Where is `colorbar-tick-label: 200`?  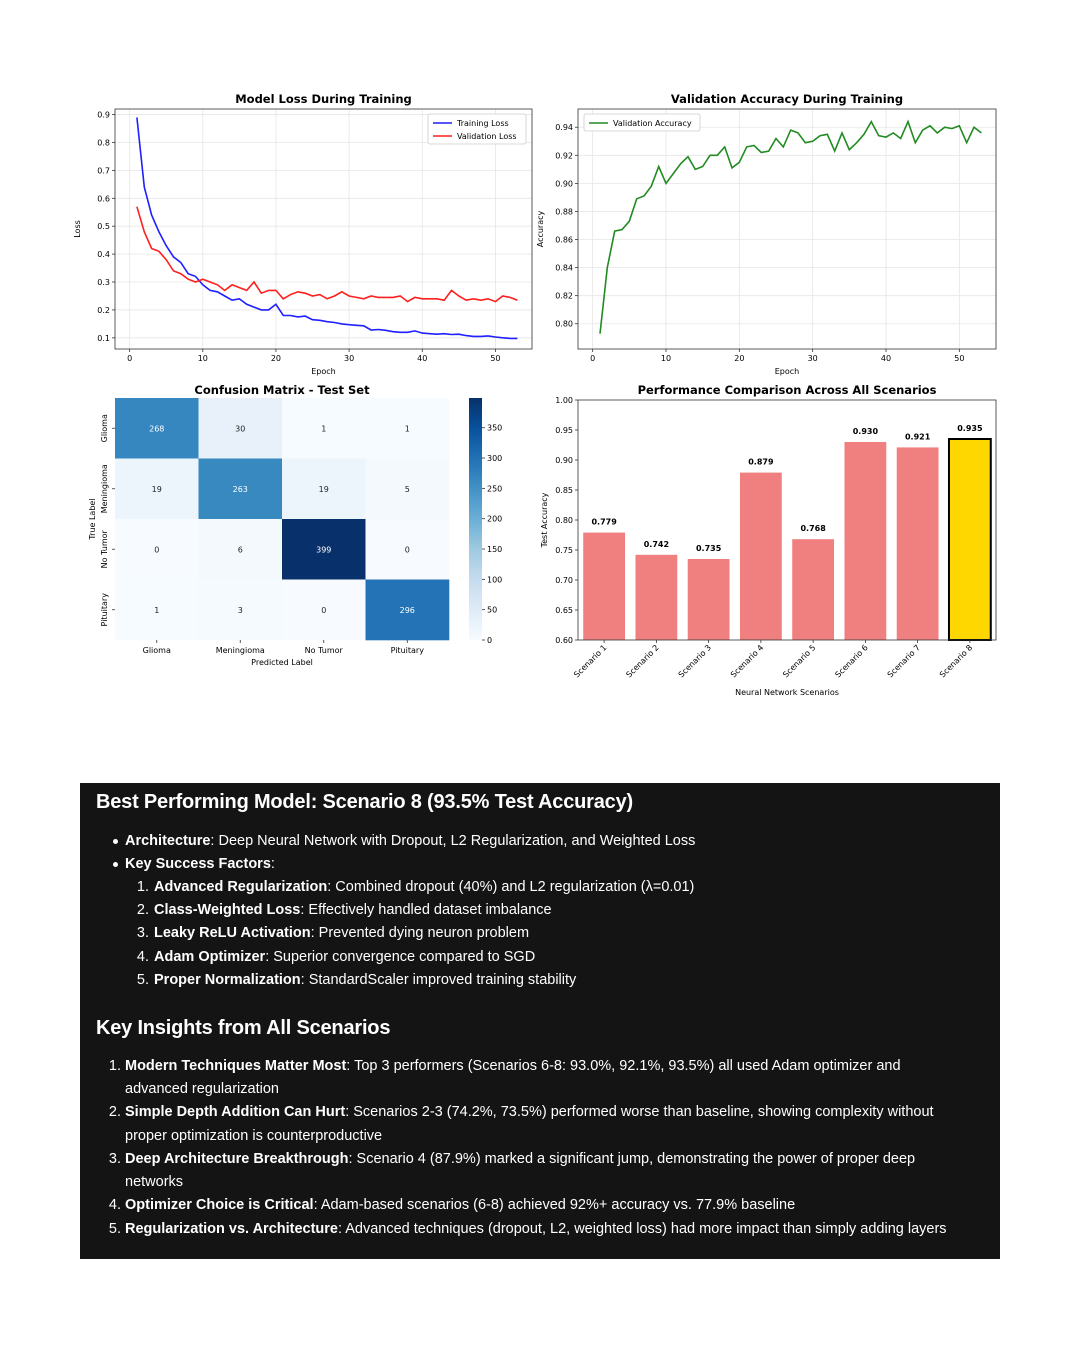 colorbar-tick-label: 200 is located at coordinates (494, 519).